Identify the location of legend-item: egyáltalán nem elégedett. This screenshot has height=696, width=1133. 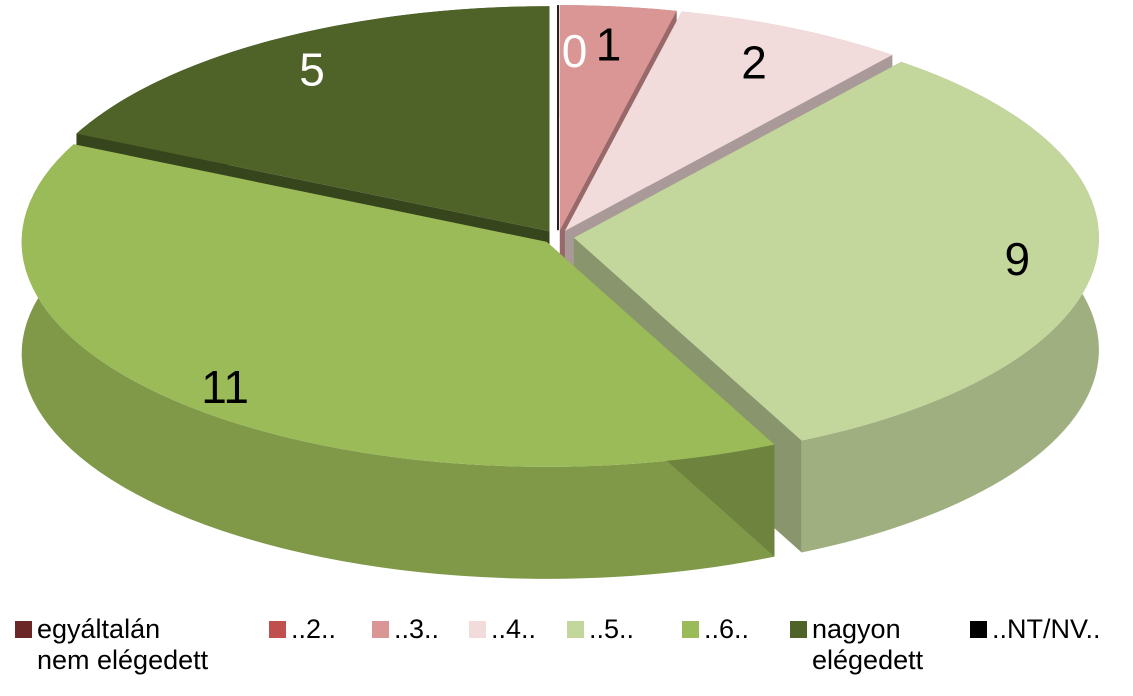
(111, 645).